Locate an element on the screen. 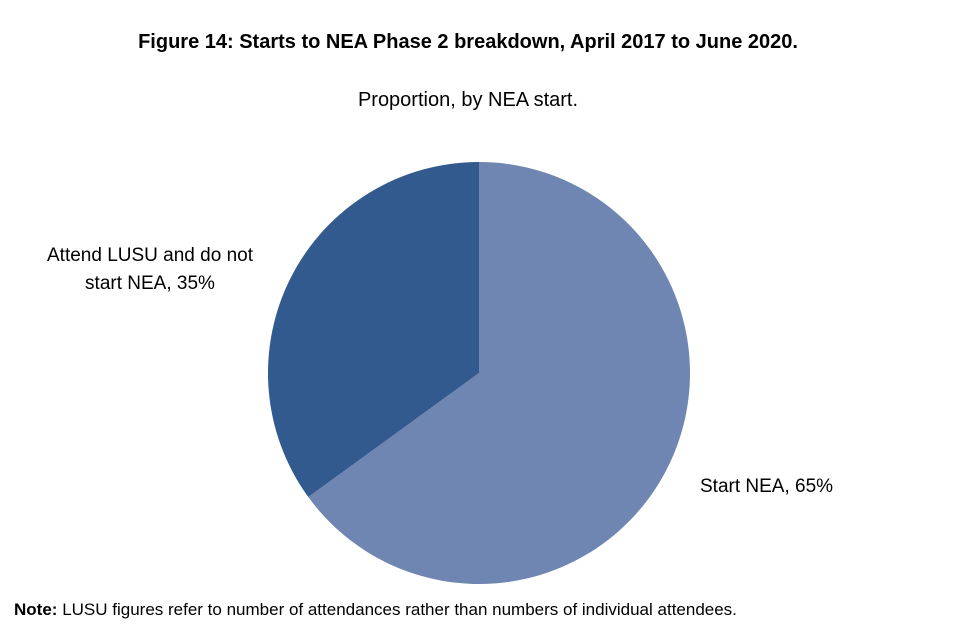 The image size is (960, 640). note-label: Note: is located at coordinates (36, 609).